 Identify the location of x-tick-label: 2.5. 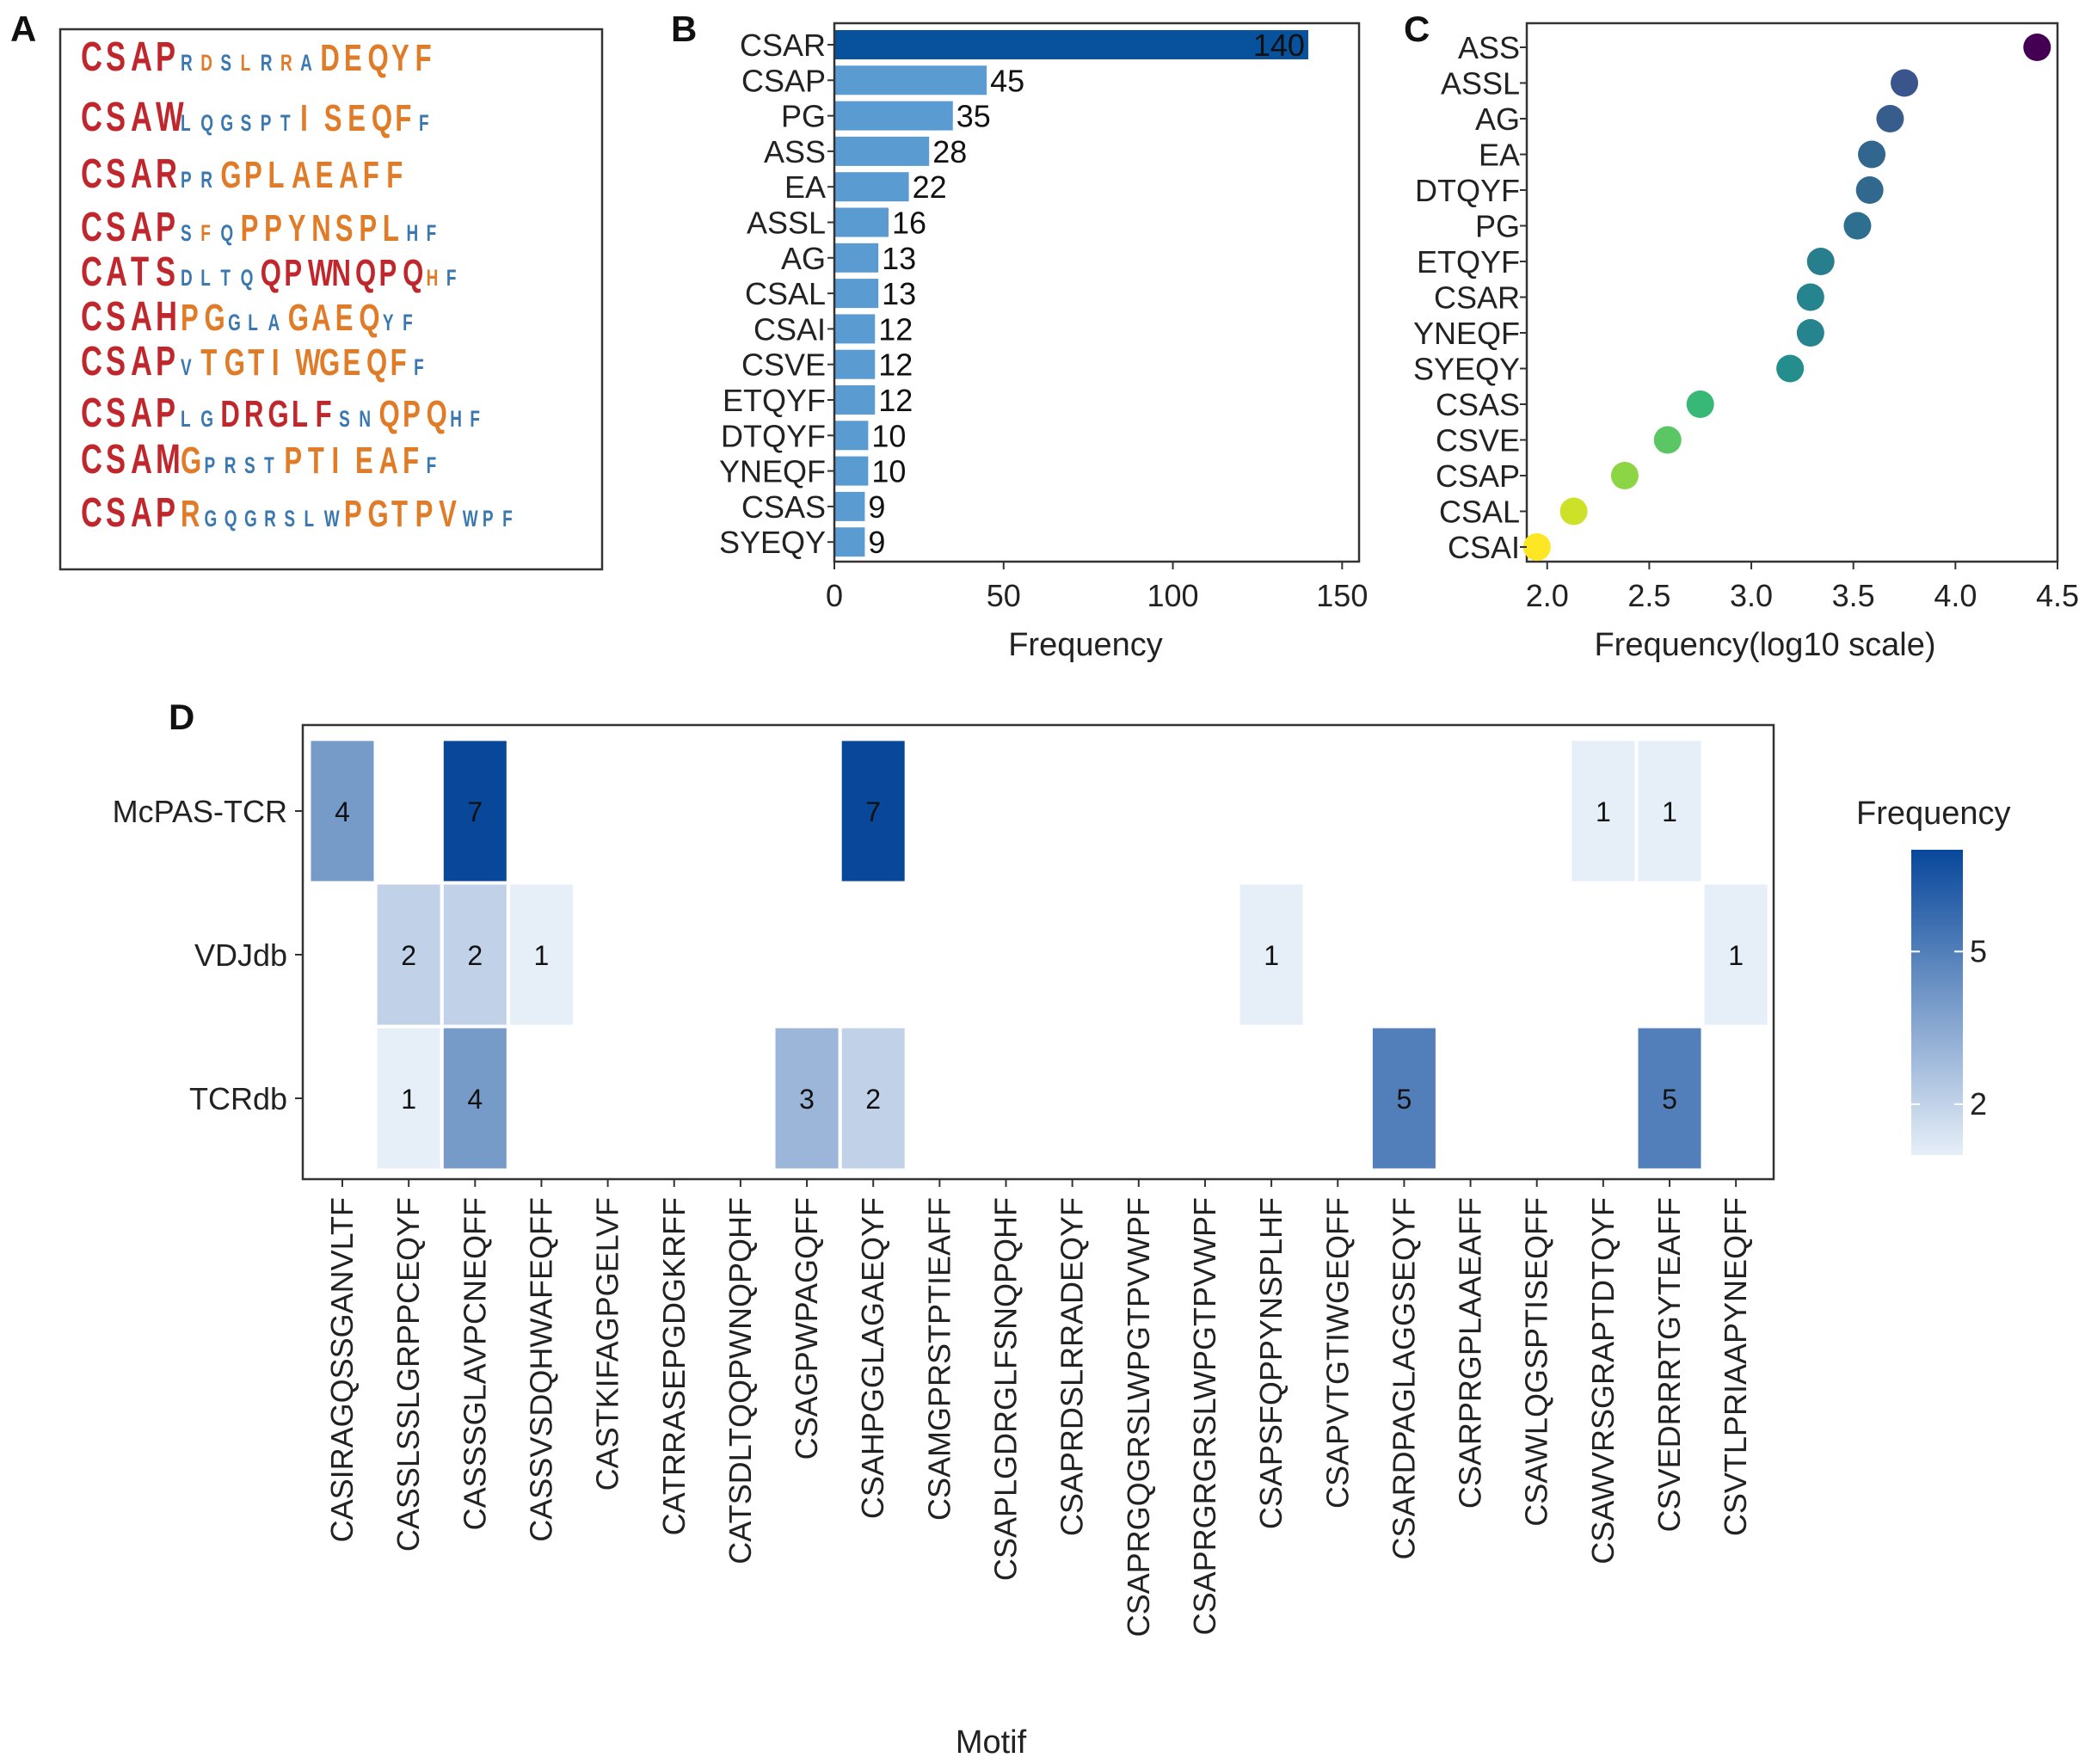
(1648, 596).